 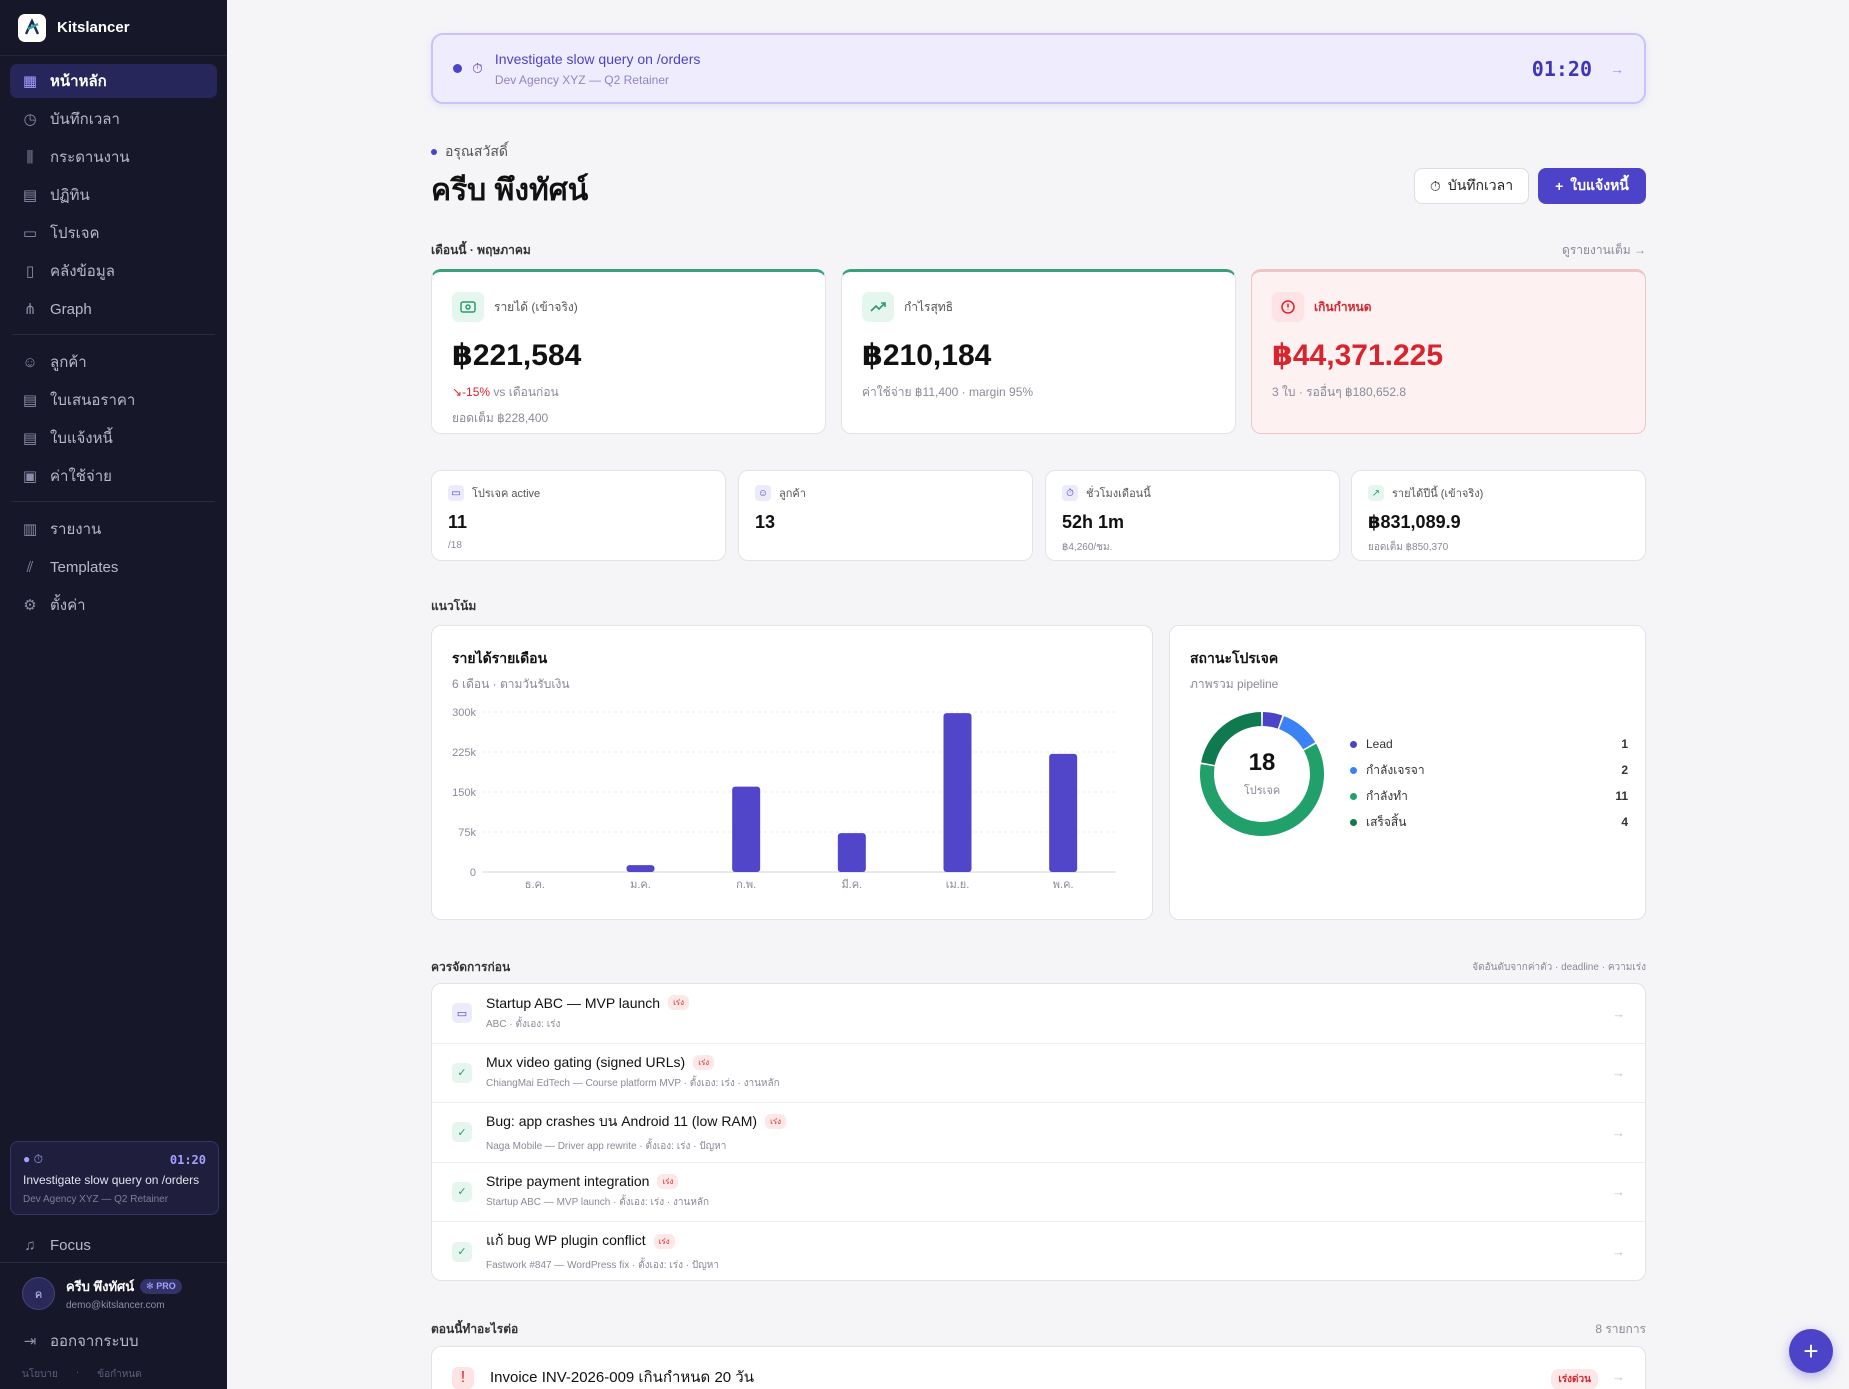 What do you see at coordinates (878, 307) in the screenshot?
I see `trending-up-icon` at bounding box center [878, 307].